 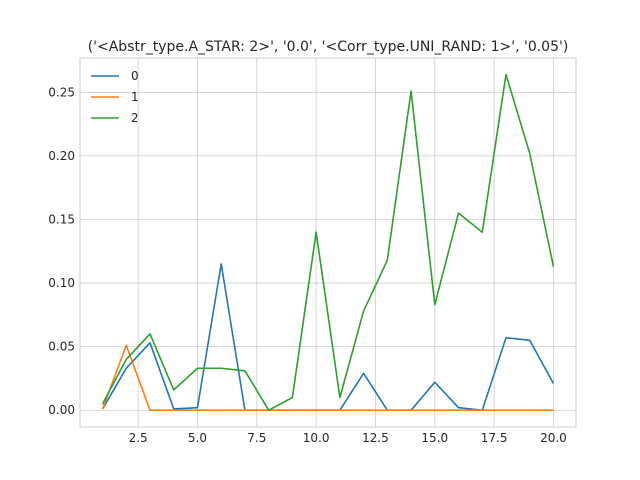 I want to click on x-tick-label: 10.0, so click(x=316, y=438).